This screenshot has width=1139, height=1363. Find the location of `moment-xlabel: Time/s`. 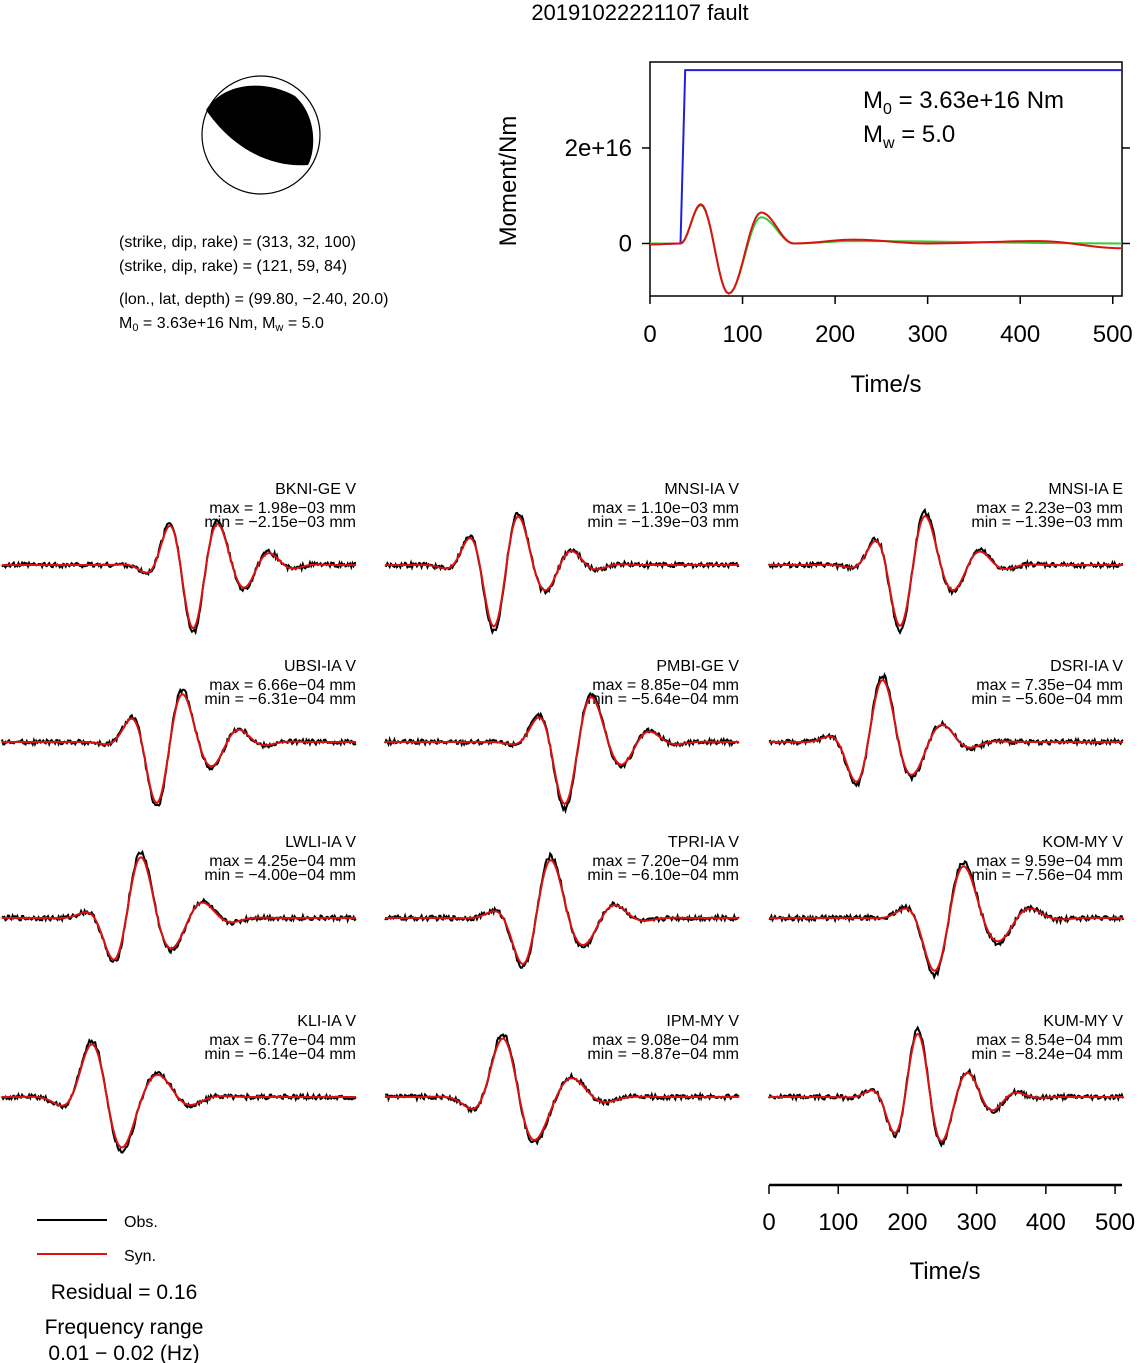

moment-xlabel: Time/s is located at coordinates (885, 384).